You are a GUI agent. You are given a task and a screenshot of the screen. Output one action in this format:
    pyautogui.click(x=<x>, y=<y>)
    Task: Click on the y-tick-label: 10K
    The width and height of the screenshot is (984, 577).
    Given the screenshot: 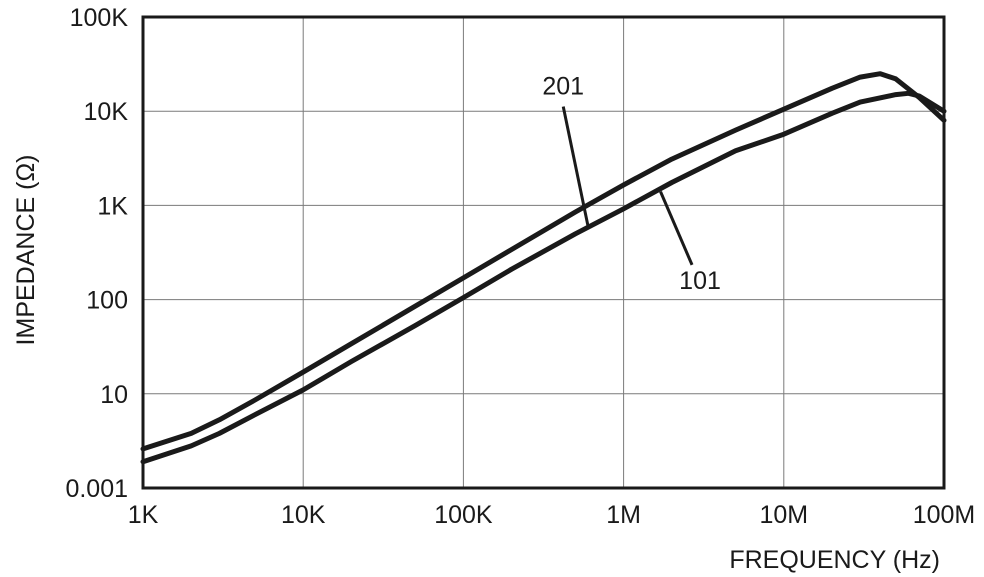 What is the action you would take?
    pyautogui.click(x=106, y=112)
    